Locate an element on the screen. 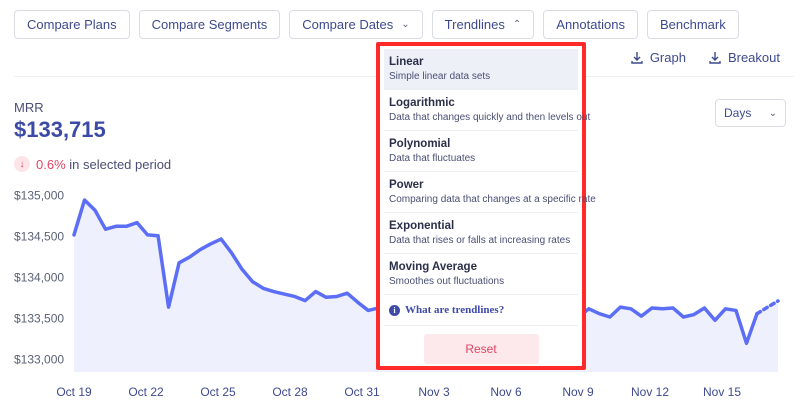  trendline-title: Linear is located at coordinates (406, 62).